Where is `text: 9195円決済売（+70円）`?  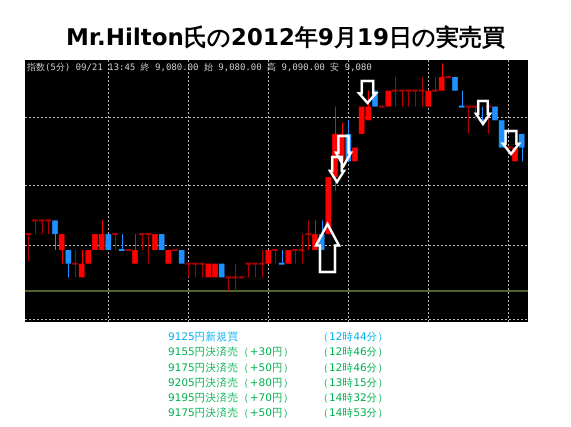
text: 9195円決済売（+70円） is located at coordinates (231, 398).